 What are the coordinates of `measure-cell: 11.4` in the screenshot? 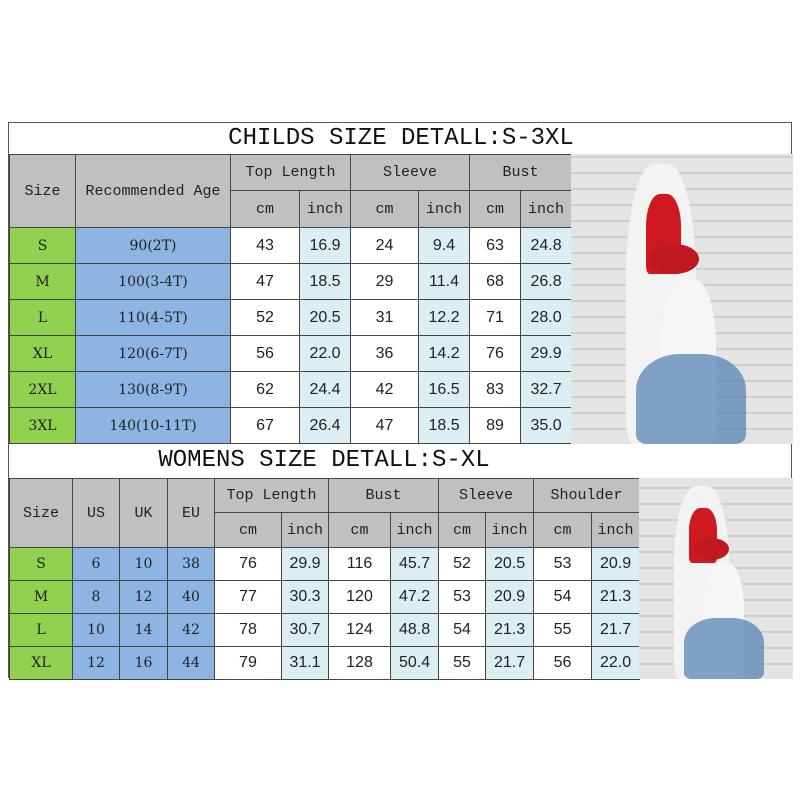 It's located at (444, 281).